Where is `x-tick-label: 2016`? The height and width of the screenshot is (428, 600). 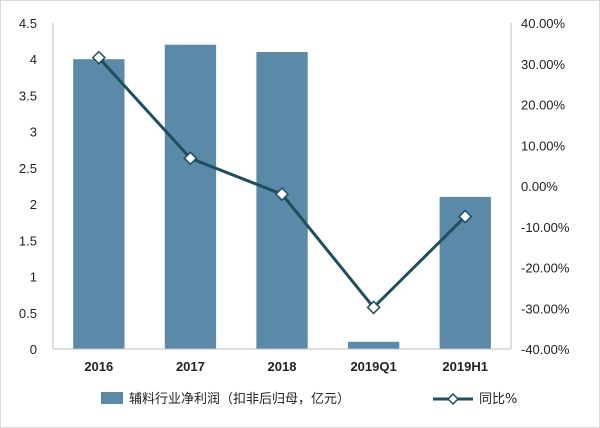
x-tick-label: 2016 is located at coordinates (98, 366).